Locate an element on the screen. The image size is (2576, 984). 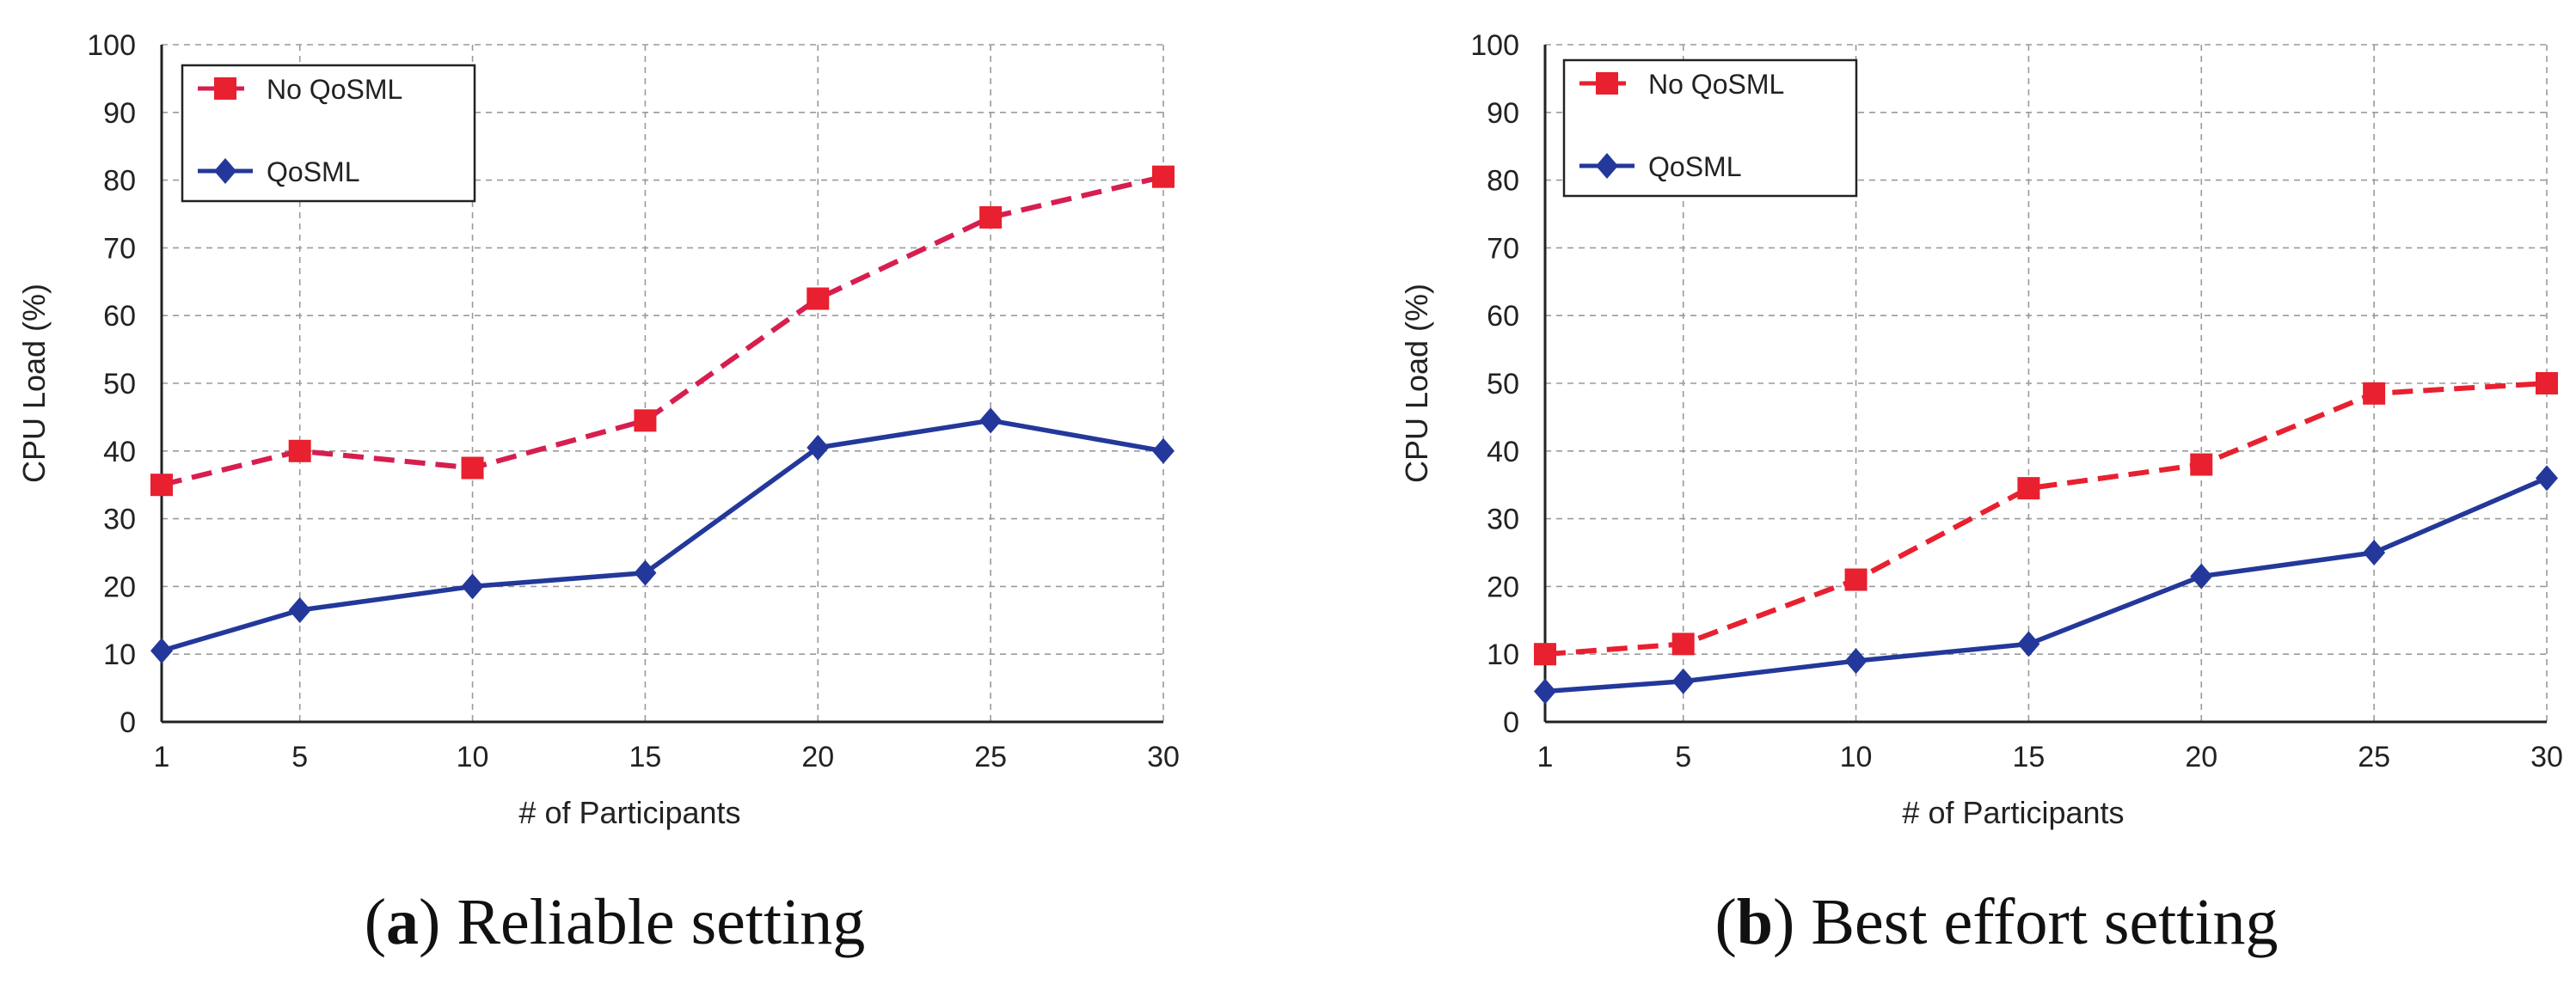
caption-panel-label: a is located at coordinates (402, 922).